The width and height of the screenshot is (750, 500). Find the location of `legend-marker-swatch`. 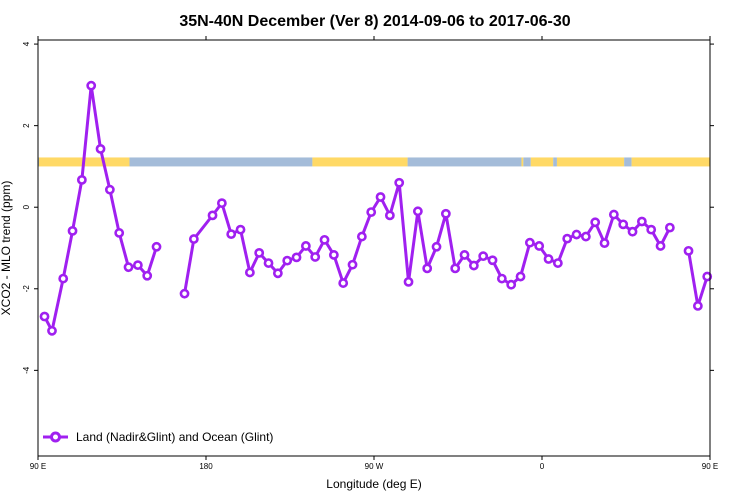

legend-marker-swatch is located at coordinates (55, 437).